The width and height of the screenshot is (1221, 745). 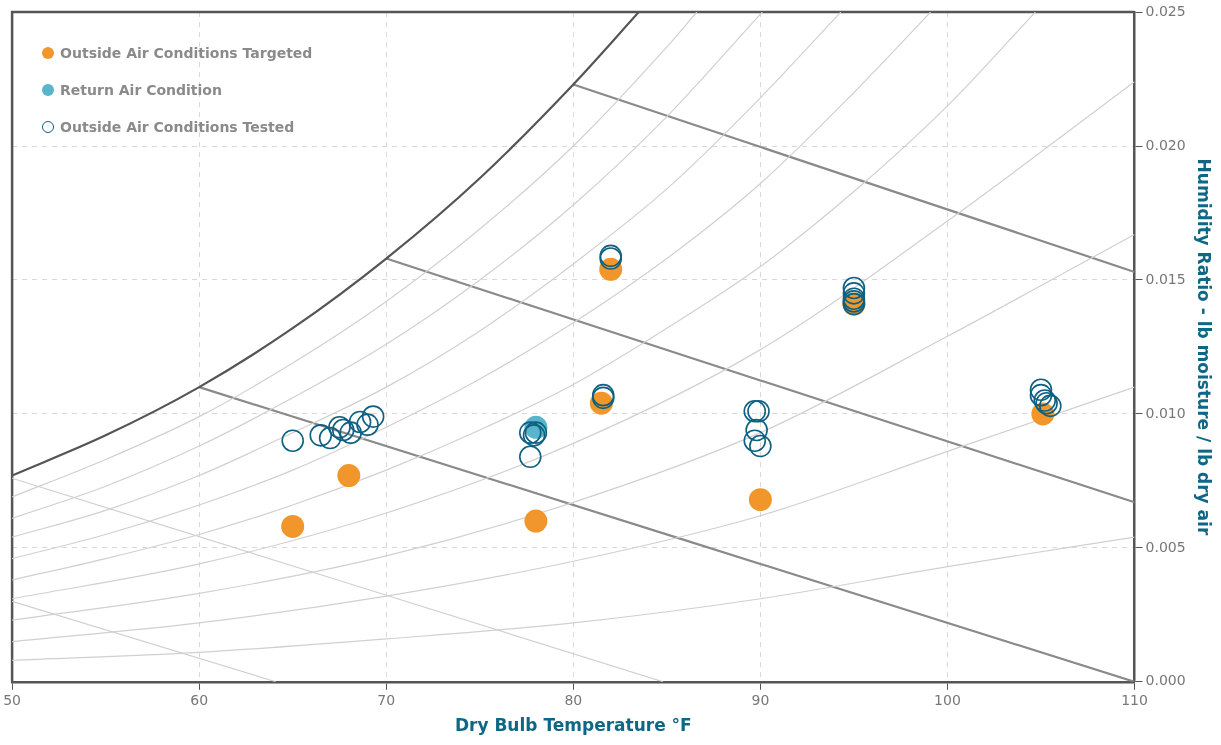 I want to click on legend-label: Return Air Condition, so click(x=141, y=89).